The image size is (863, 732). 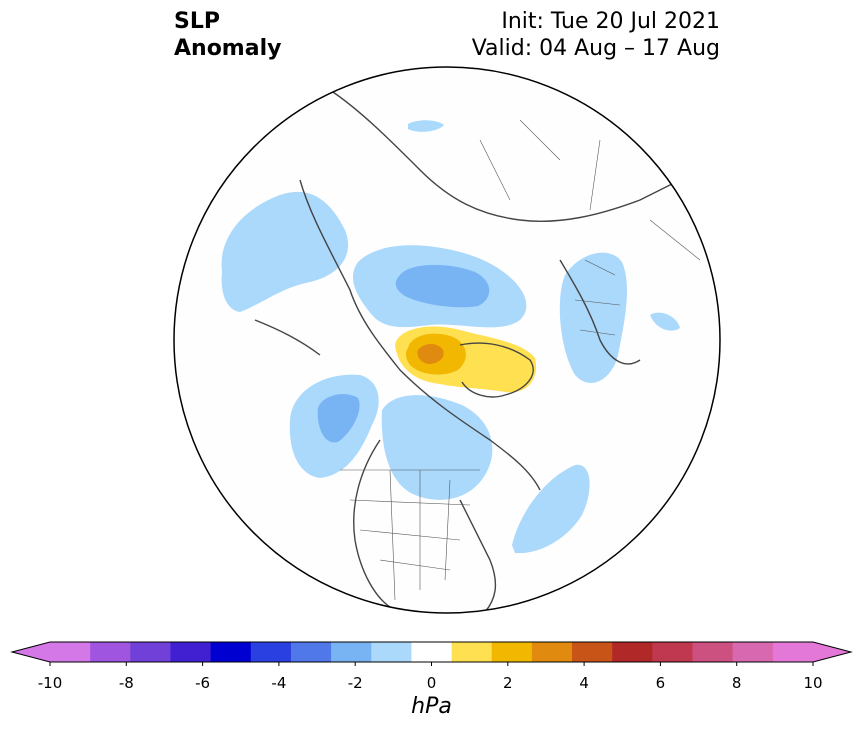 I want to click on anomaly-barents-core, so click(x=442, y=286).